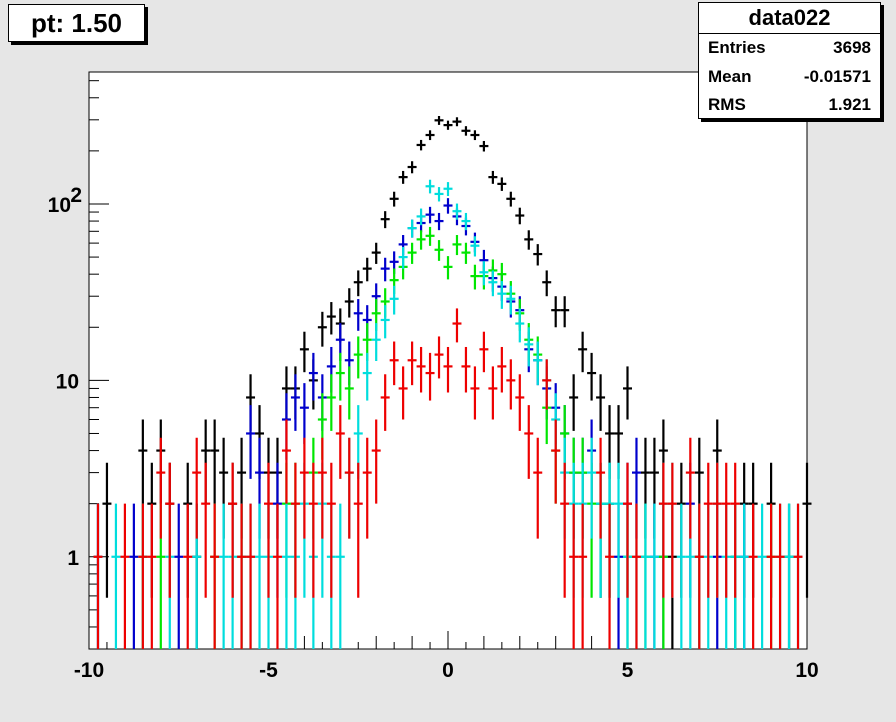 The image size is (896, 722). What do you see at coordinates (73, 558) in the screenshot?
I see `y-tick-label: 1` at bounding box center [73, 558].